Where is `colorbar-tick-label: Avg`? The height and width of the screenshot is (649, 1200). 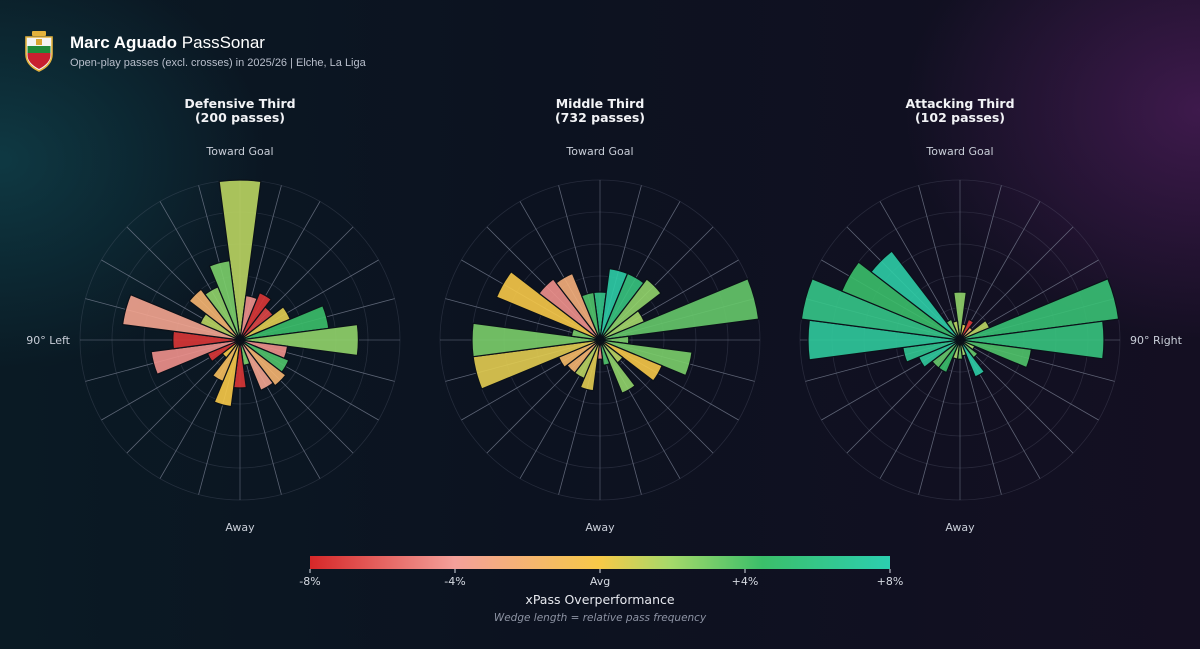
colorbar-tick-label: Avg is located at coordinates (600, 581).